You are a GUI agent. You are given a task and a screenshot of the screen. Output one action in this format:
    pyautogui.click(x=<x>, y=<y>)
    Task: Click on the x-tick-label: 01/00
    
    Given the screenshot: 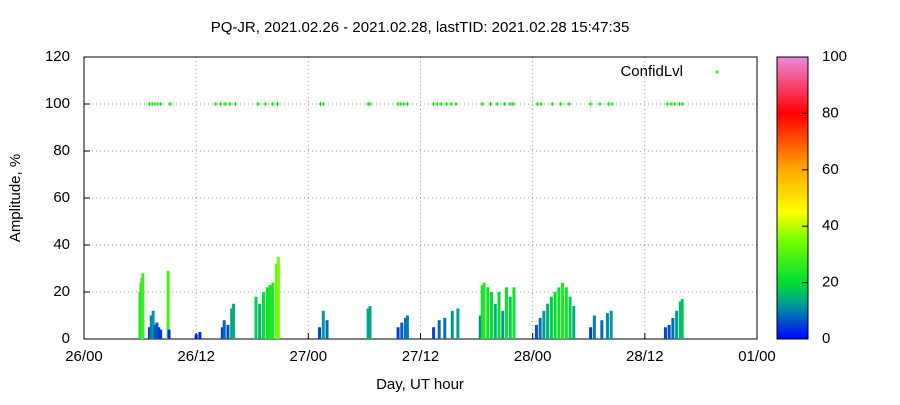 What is the action you would take?
    pyautogui.click(x=757, y=356)
    